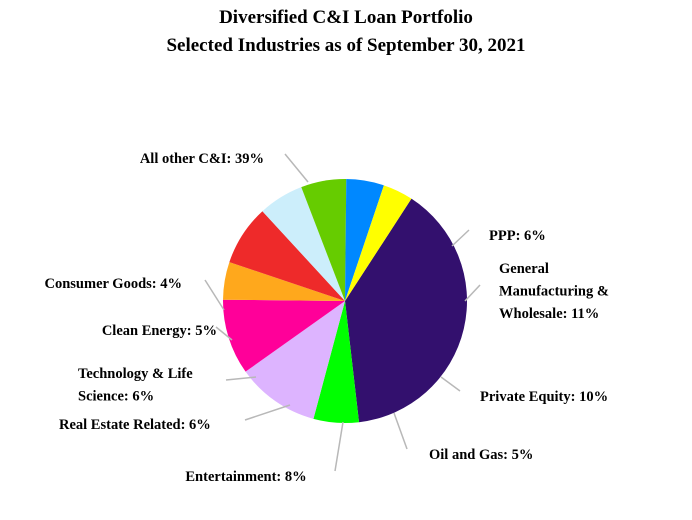 The width and height of the screenshot is (692, 520). What do you see at coordinates (549, 314) in the screenshot?
I see `slice-label-line: Wholesale: 11%` at bounding box center [549, 314].